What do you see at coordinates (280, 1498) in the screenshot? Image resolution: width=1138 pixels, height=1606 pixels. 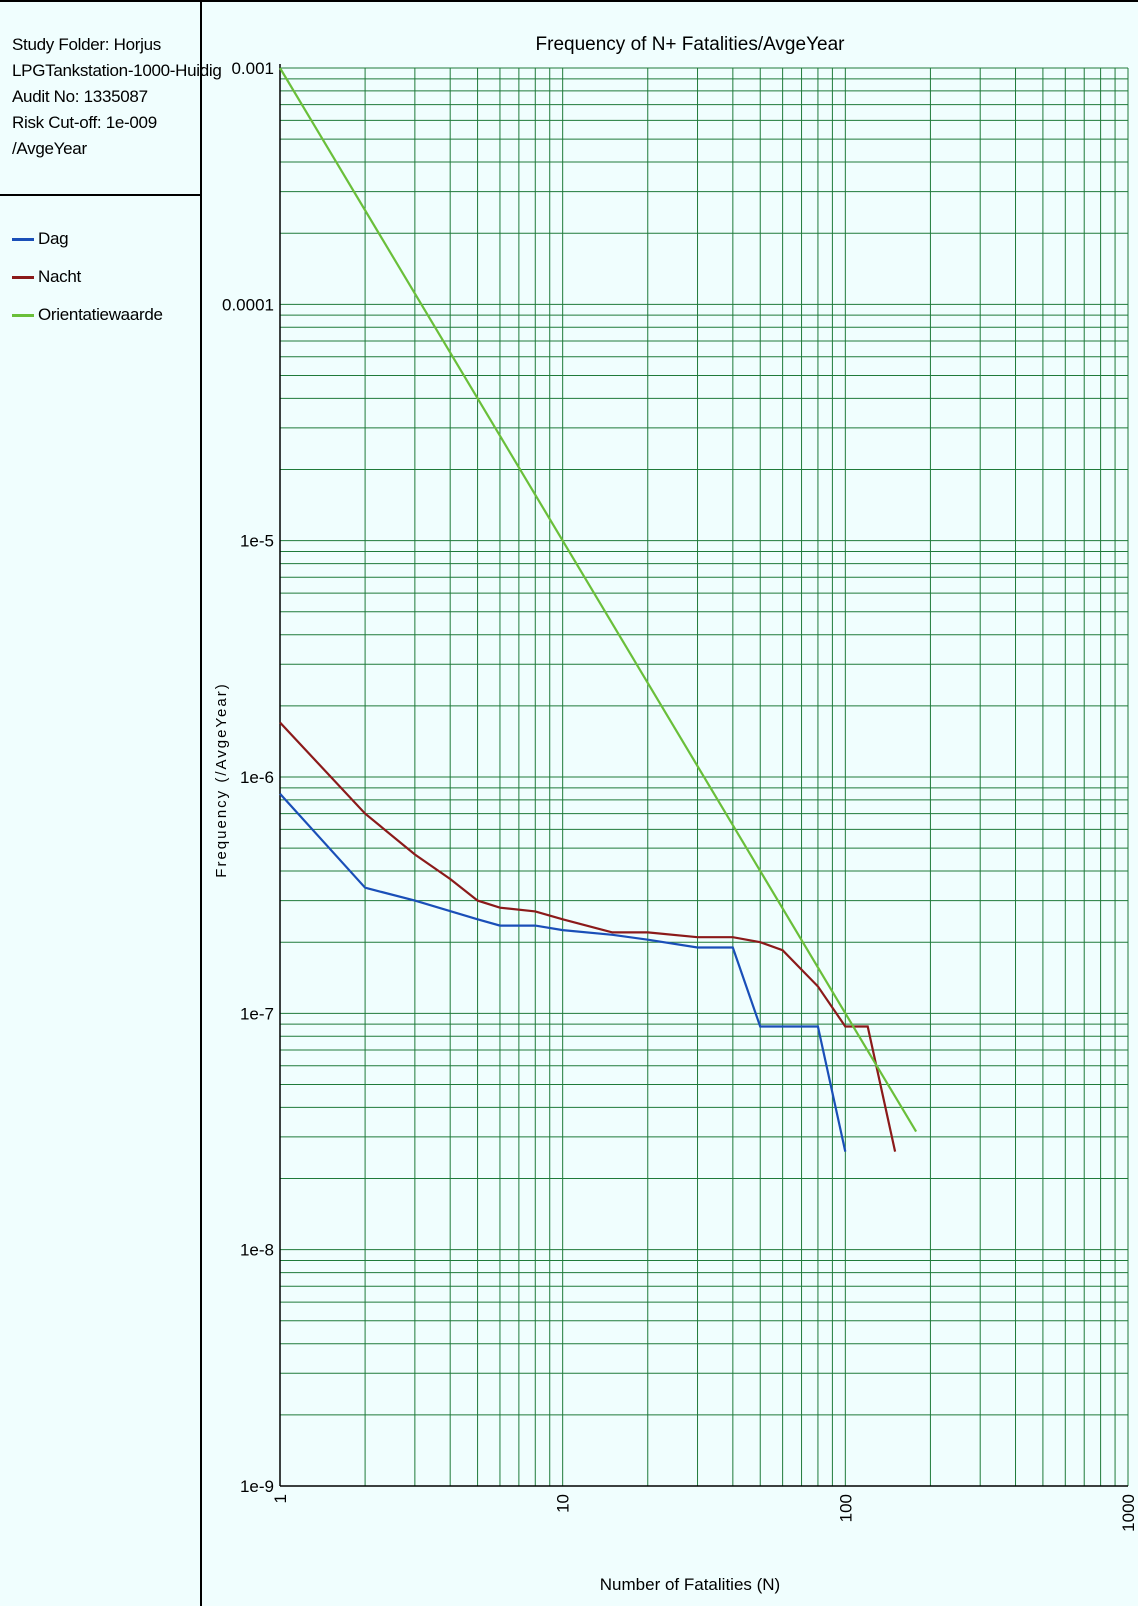 I see `x-tick-label: 1` at bounding box center [280, 1498].